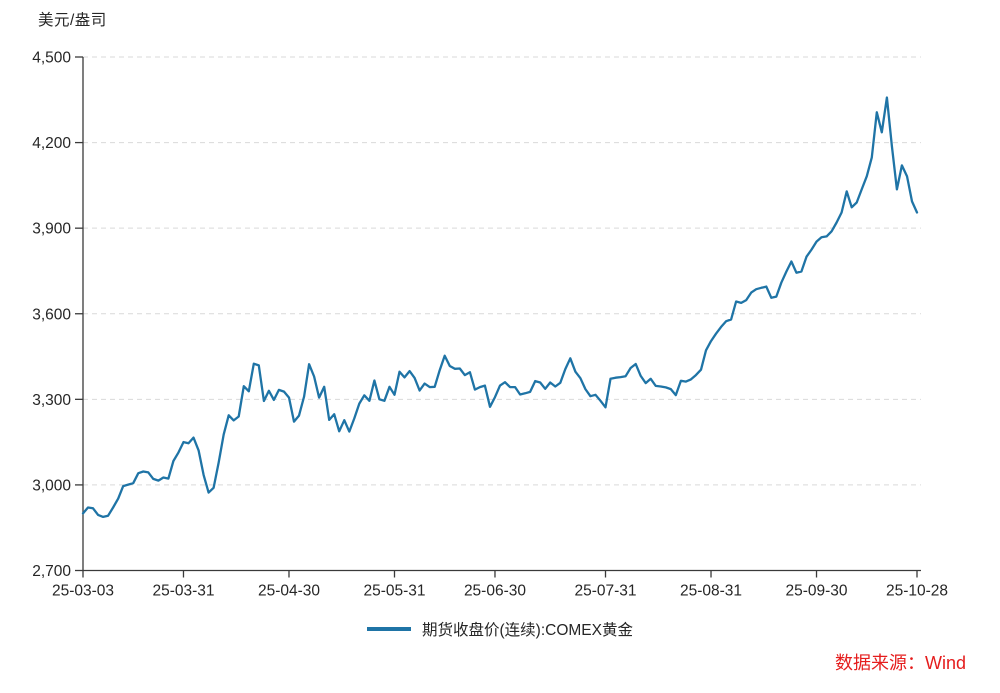 The height and width of the screenshot is (693, 1000). Describe the element at coordinates (389, 629) in the screenshot. I see `legend-line-swatch-icon` at that location.